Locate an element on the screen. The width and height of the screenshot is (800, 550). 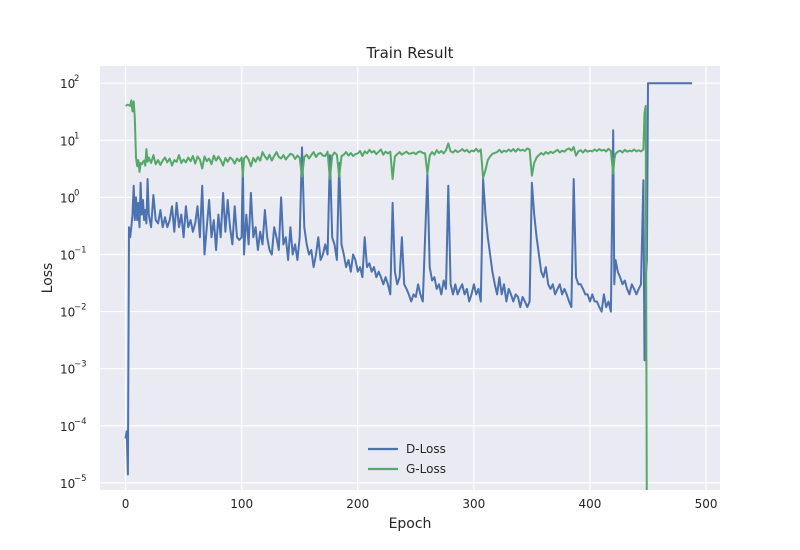
y-tick-label: 10⁻⁵ is located at coordinates (73, 482).